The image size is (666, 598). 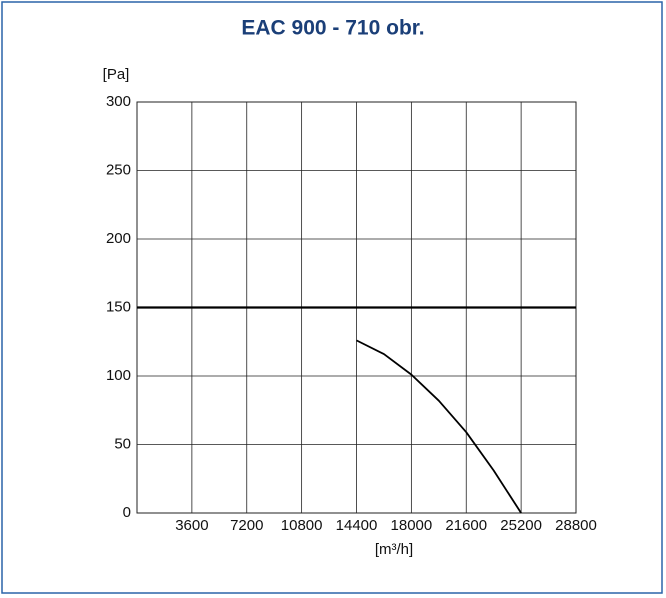 What do you see at coordinates (412, 525) in the screenshot?
I see `x-tick-label: 18000` at bounding box center [412, 525].